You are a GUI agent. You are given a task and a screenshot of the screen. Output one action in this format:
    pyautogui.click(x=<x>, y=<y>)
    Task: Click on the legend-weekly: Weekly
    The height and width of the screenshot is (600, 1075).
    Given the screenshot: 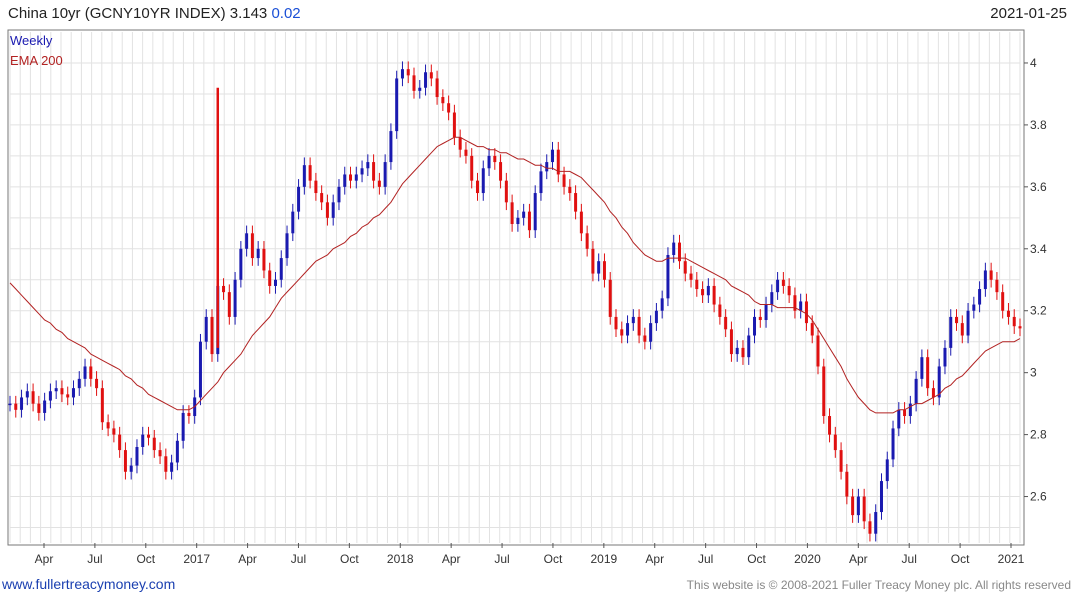 What is the action you would take?
    pyautogui.click(x=31, y=40)
    